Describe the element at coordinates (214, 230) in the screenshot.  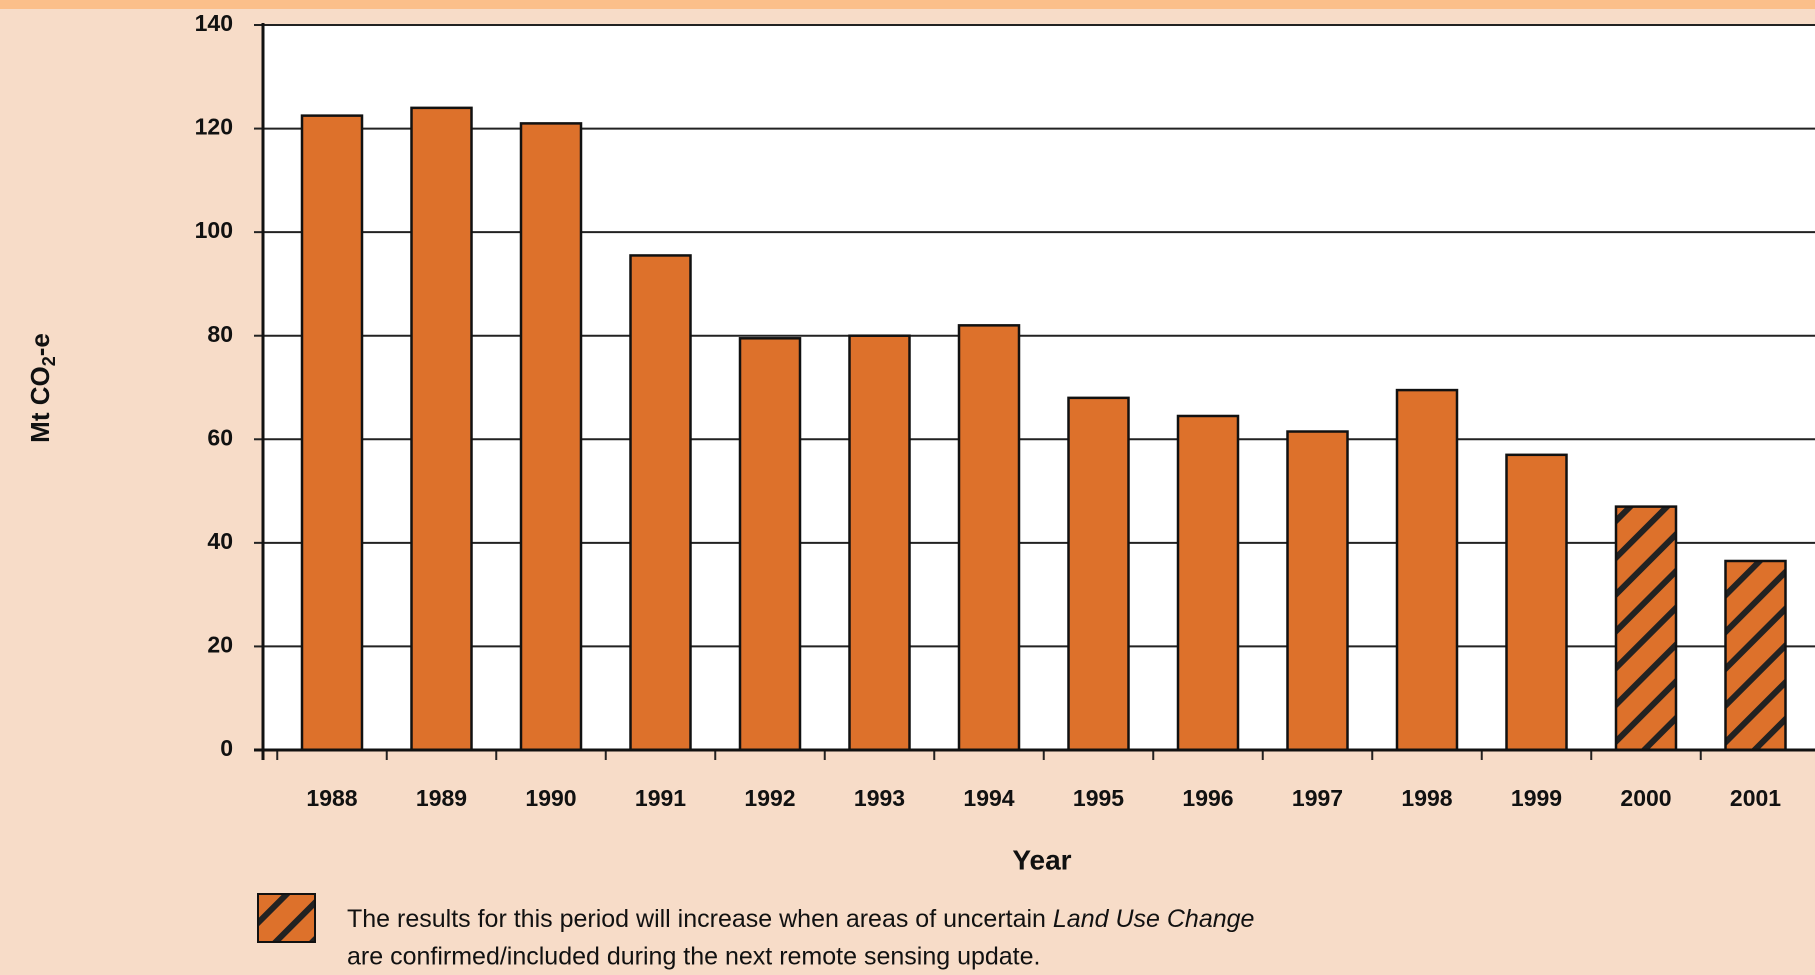
I see `y-tick-label: 100` at that location.